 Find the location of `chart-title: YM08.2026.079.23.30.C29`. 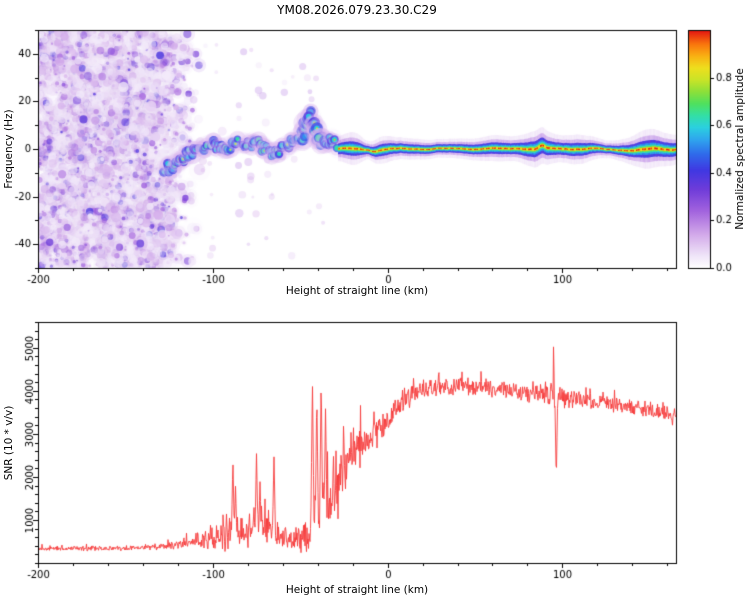

chart-title: YM08.2026.079.23.30.C29 is located at coordinates (357, 10).